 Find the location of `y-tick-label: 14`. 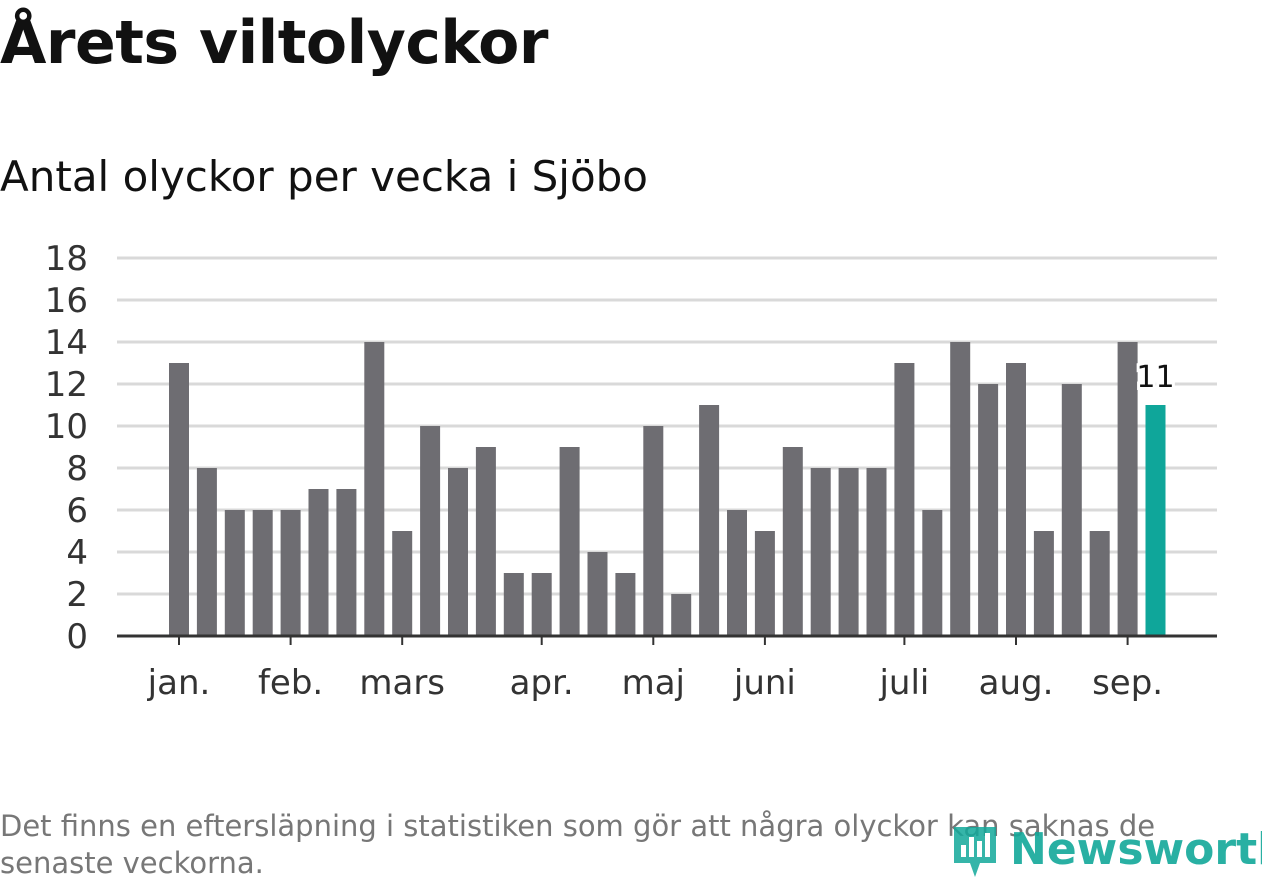

y-tick-label: 14 is located at coordinates (66, 343).